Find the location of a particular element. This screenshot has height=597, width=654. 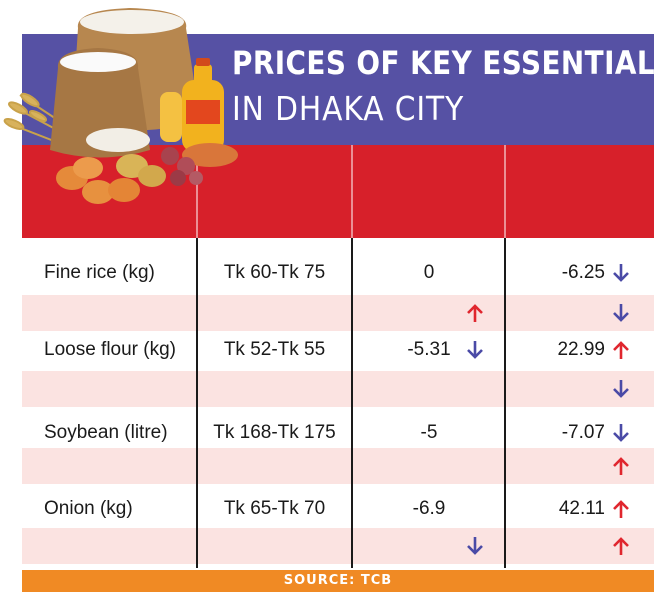

price-range: Tk 60-Tk 75 is located at coordinates (274, 272).